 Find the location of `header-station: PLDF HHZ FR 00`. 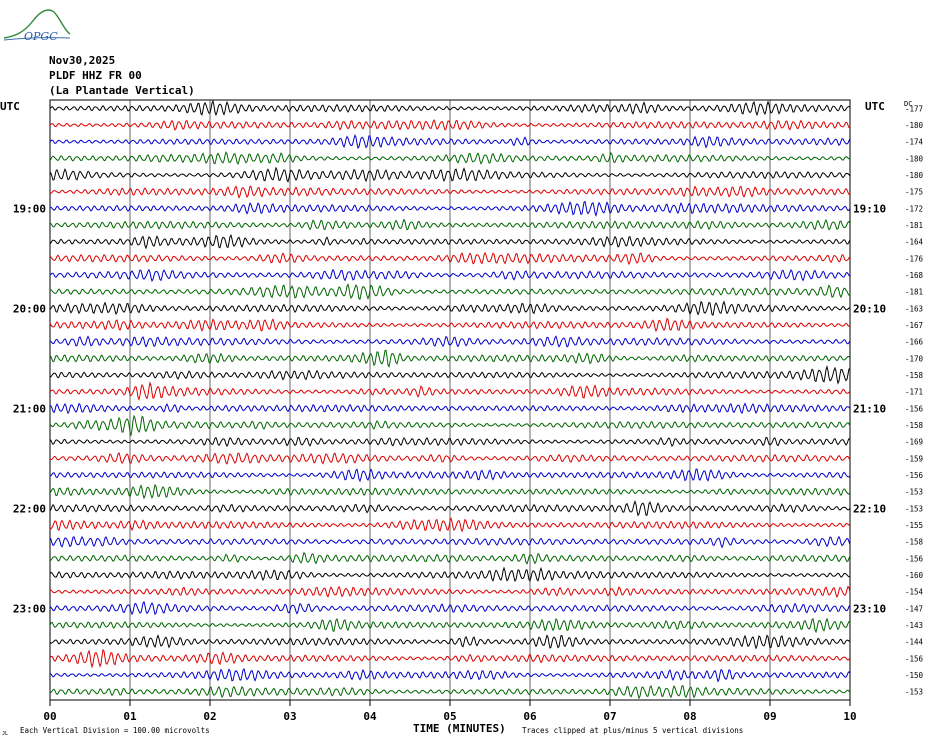

header-station: PLDF HHZ FR 00 is located at coordinates (95, 75).